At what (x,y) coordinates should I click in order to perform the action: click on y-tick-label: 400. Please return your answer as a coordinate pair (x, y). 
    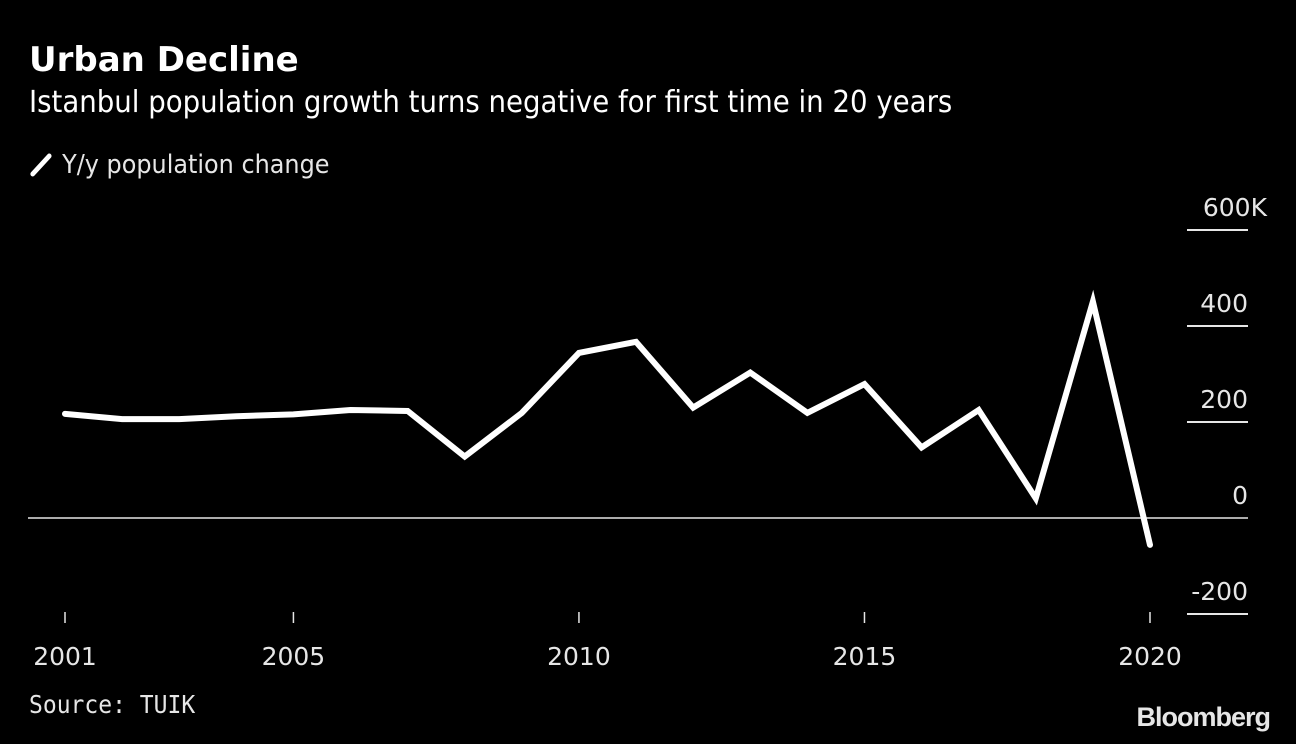
    Looking at the image, I should click on (1224, 303).